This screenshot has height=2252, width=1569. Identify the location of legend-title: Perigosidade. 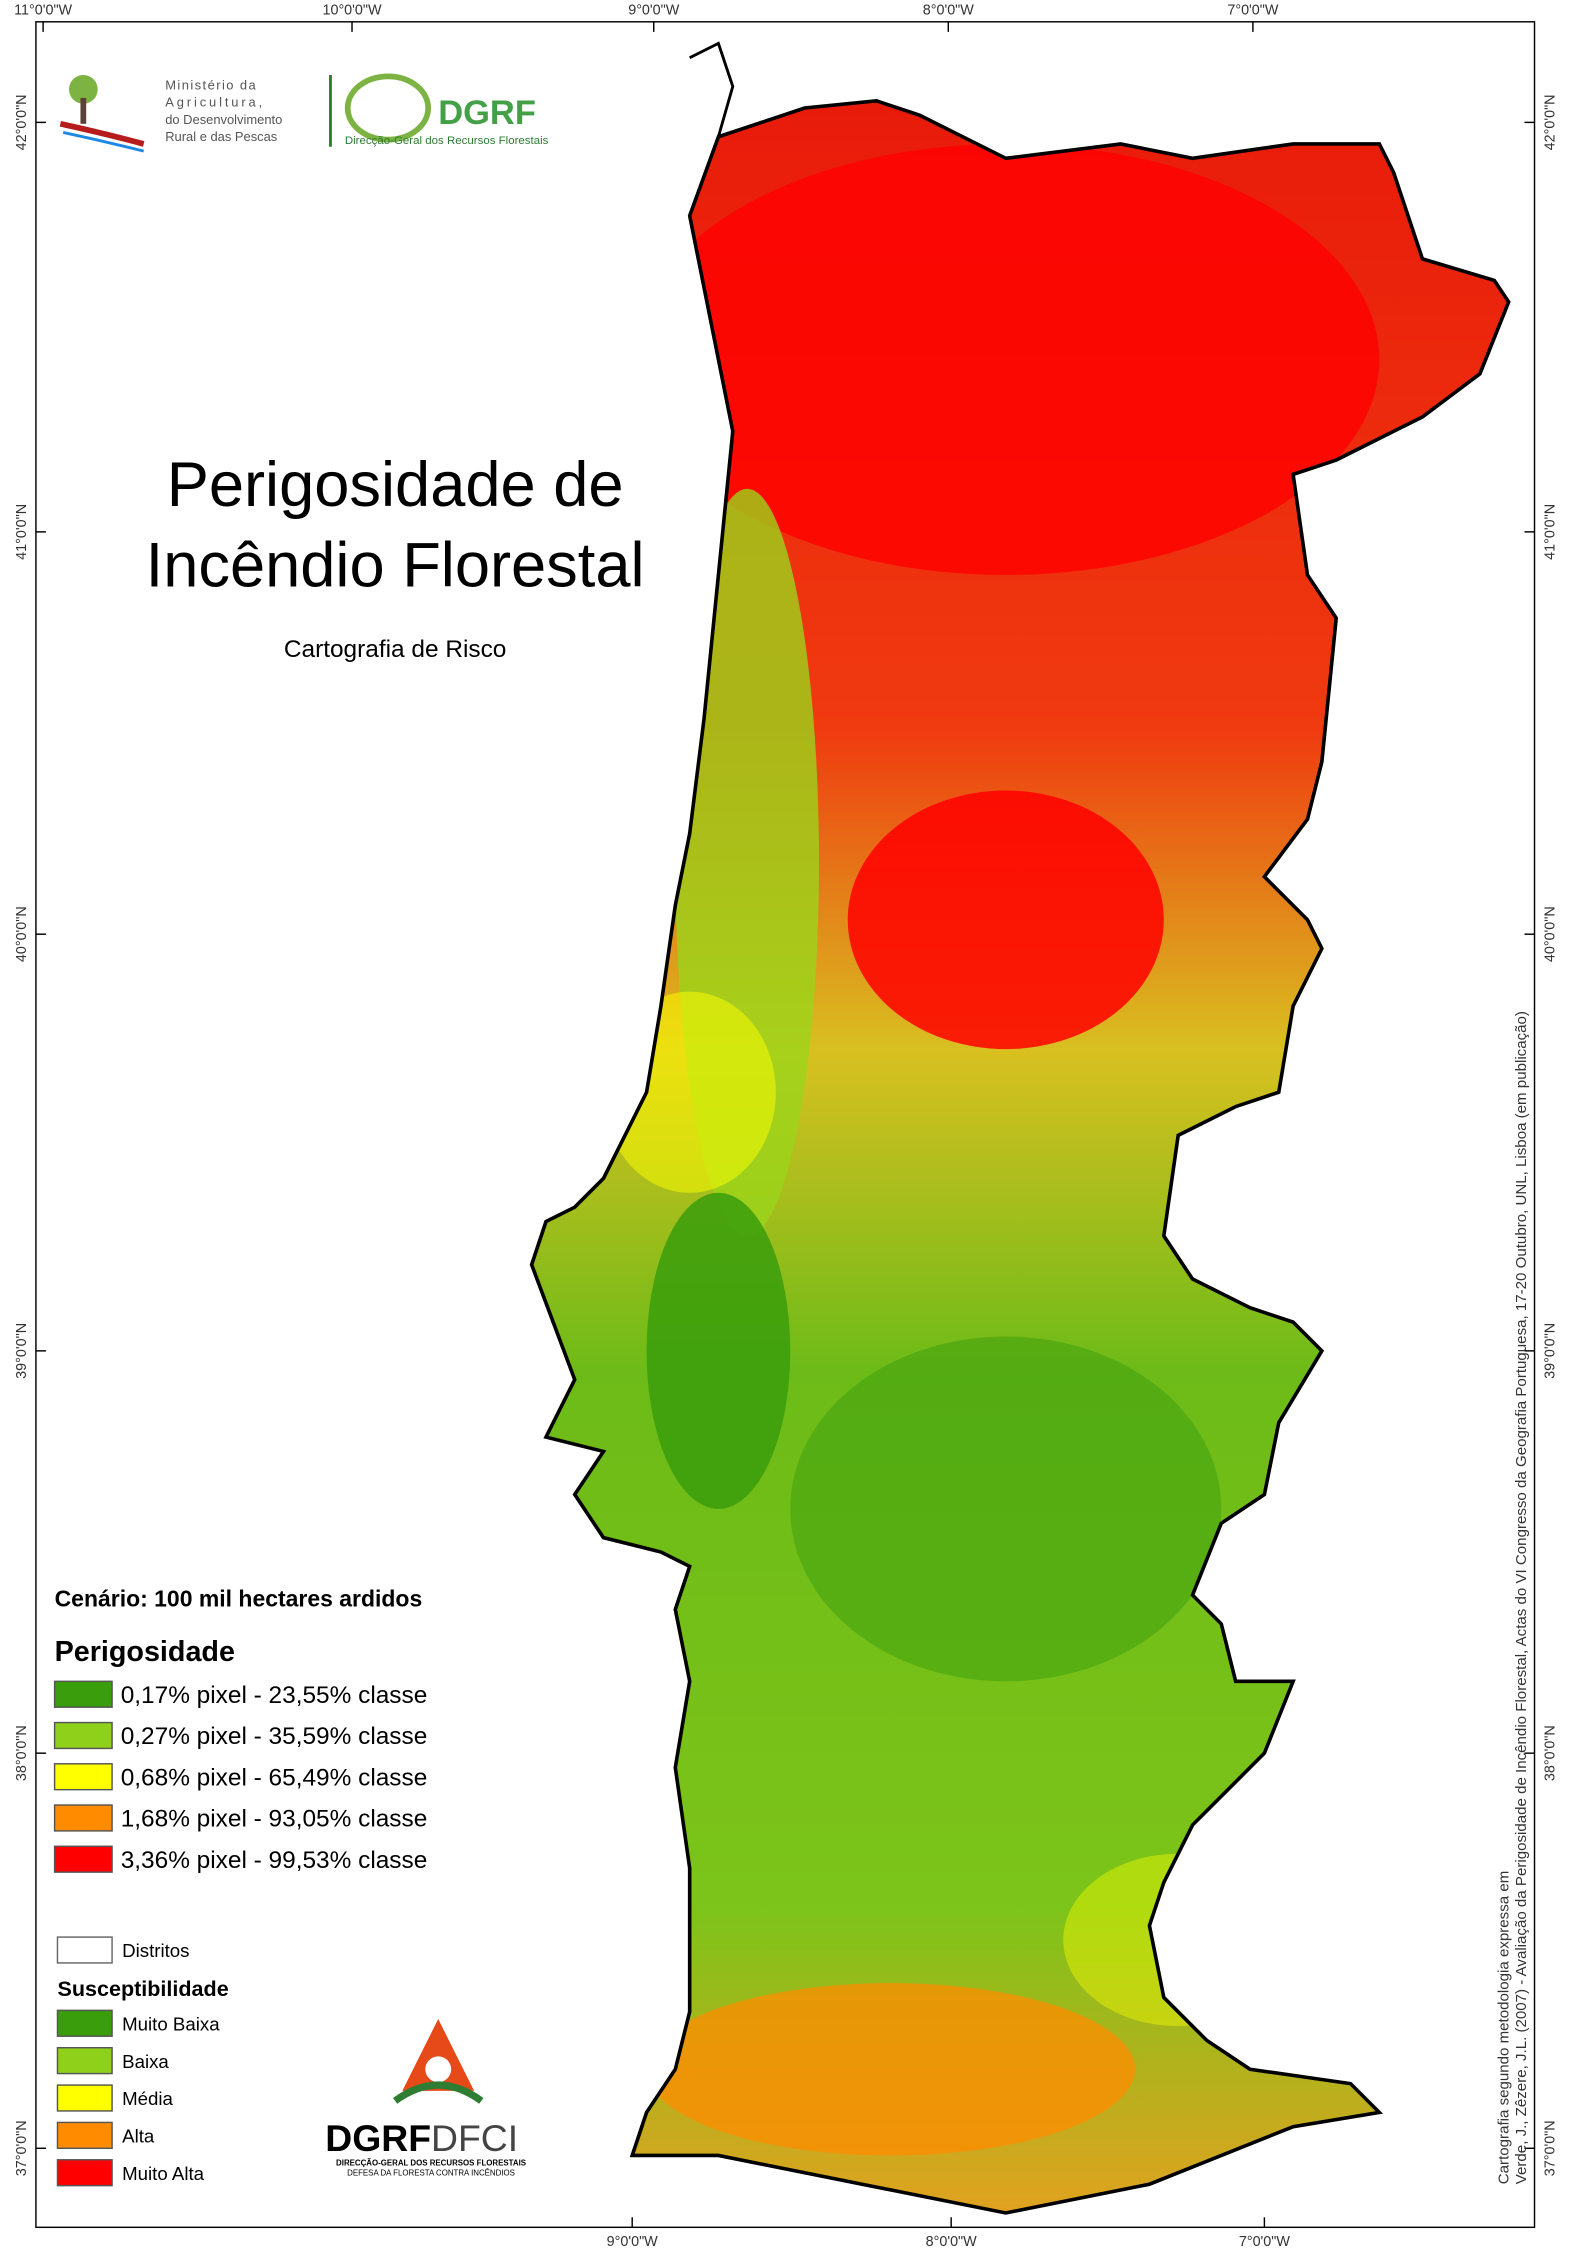
(145, 1652).